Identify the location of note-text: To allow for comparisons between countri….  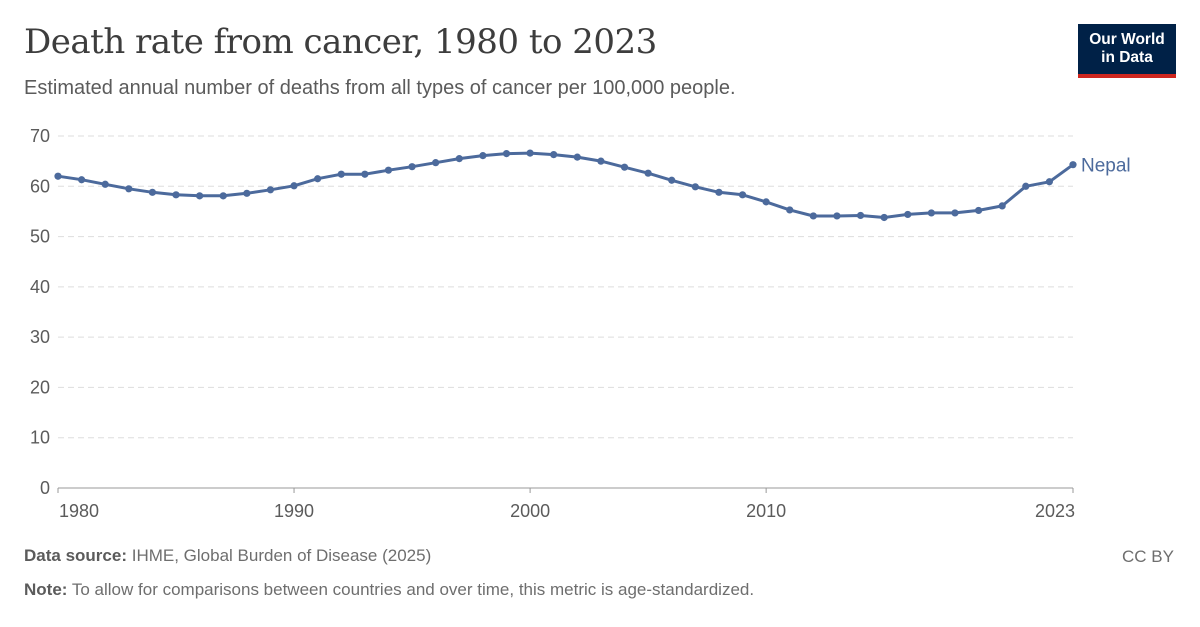
(413, 589).